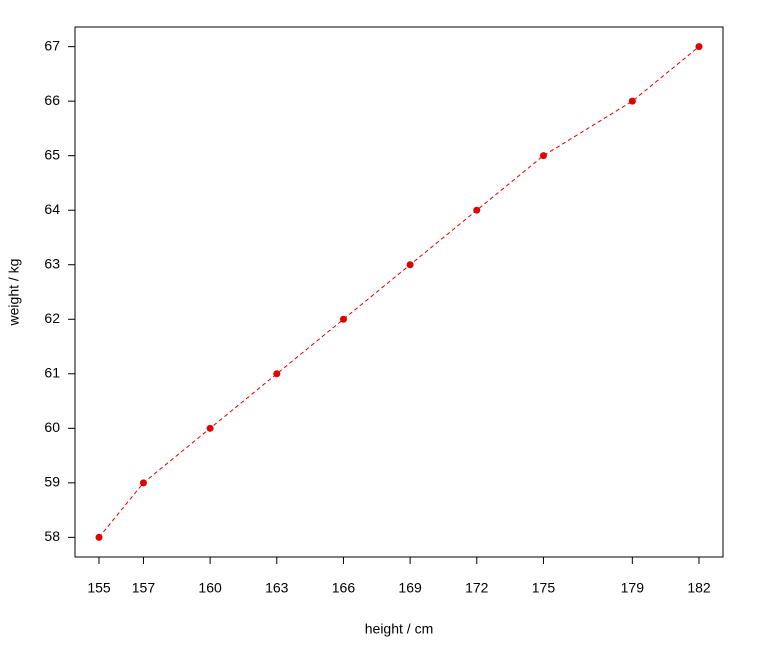  I want to click on x-tick-label: 172, so click(477, 588).